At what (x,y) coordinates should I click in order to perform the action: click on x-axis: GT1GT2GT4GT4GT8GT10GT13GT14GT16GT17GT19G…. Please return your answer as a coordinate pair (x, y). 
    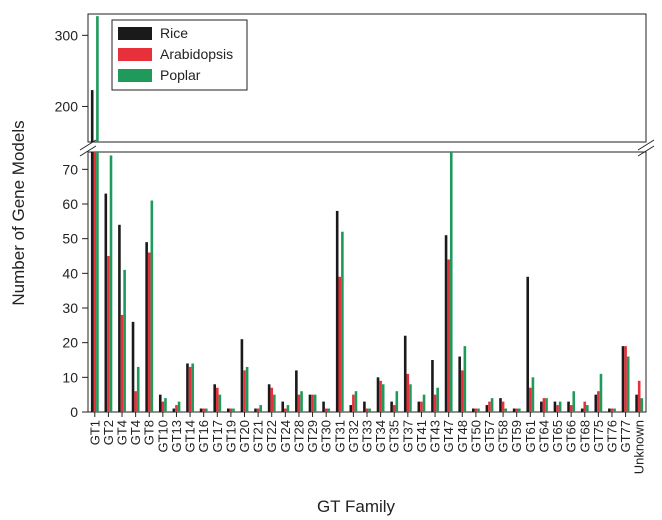
    Looking at the image, I should click on (367, 443).